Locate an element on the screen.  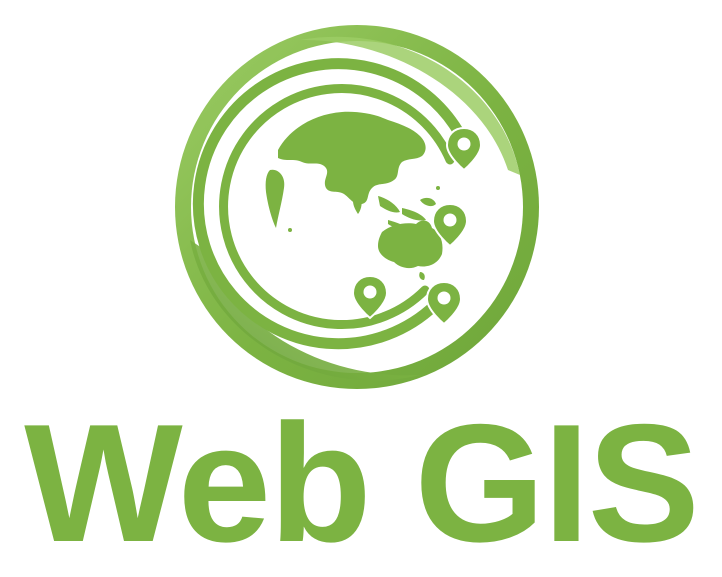
globe-icon is located at coordinates (359, 195).